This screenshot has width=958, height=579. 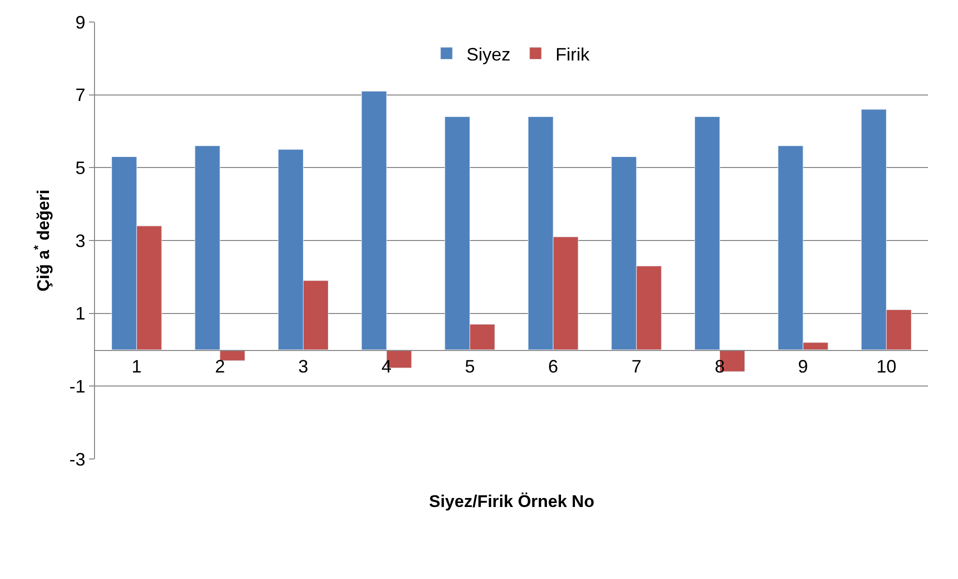 I want to click on y-tick-label: 1, so click(x=80, y=314).